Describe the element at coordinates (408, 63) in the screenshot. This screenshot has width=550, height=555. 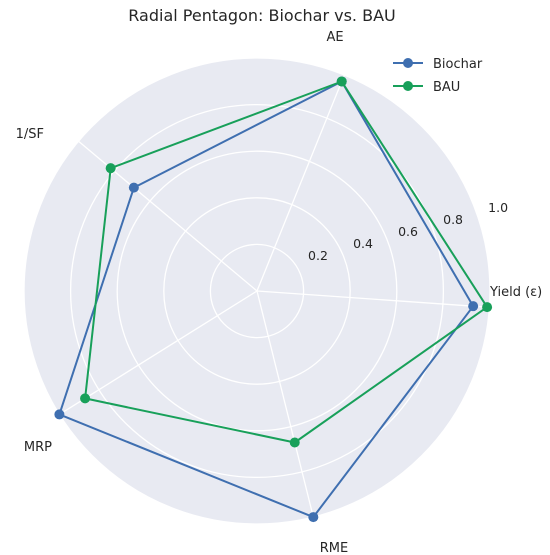
I see `legend-marker-biochar` at that location.